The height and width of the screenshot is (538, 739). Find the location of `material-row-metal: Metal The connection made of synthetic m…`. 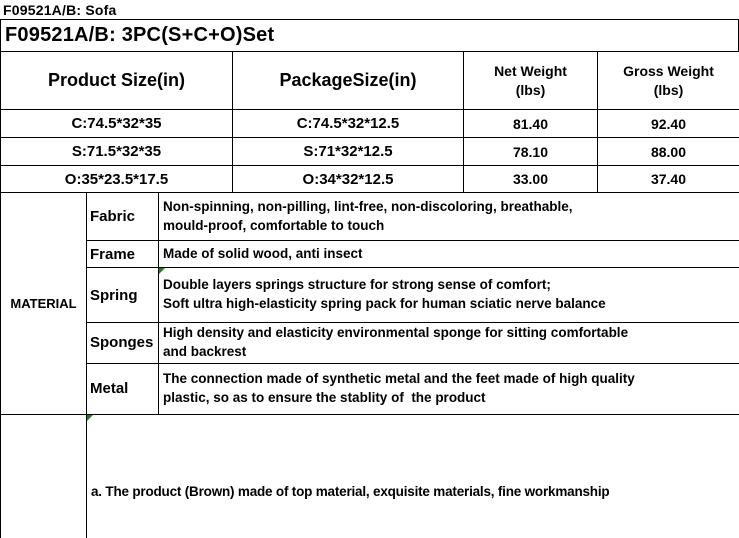

material-row-metal: Metal The connection made of synthetic m… is located at coordinates (370, 388).